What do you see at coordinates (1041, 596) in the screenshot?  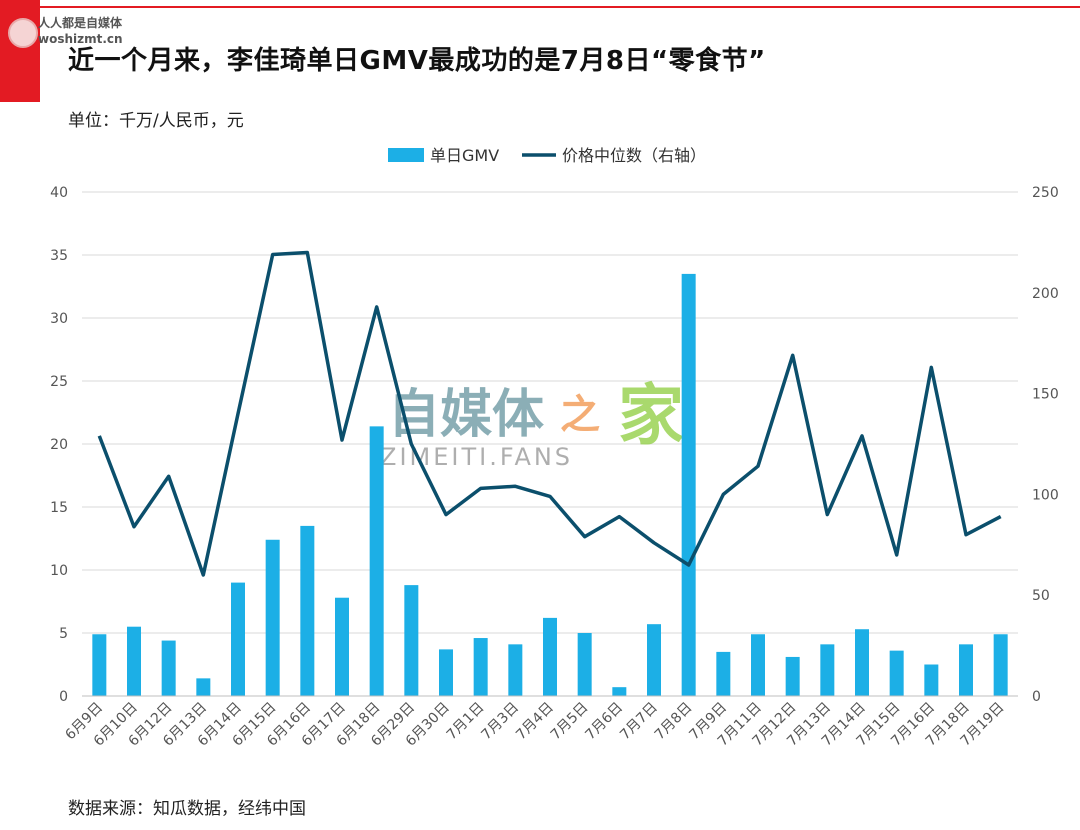 I see `right-axis-tick-label: 50` at bounding box center [1041, 596].